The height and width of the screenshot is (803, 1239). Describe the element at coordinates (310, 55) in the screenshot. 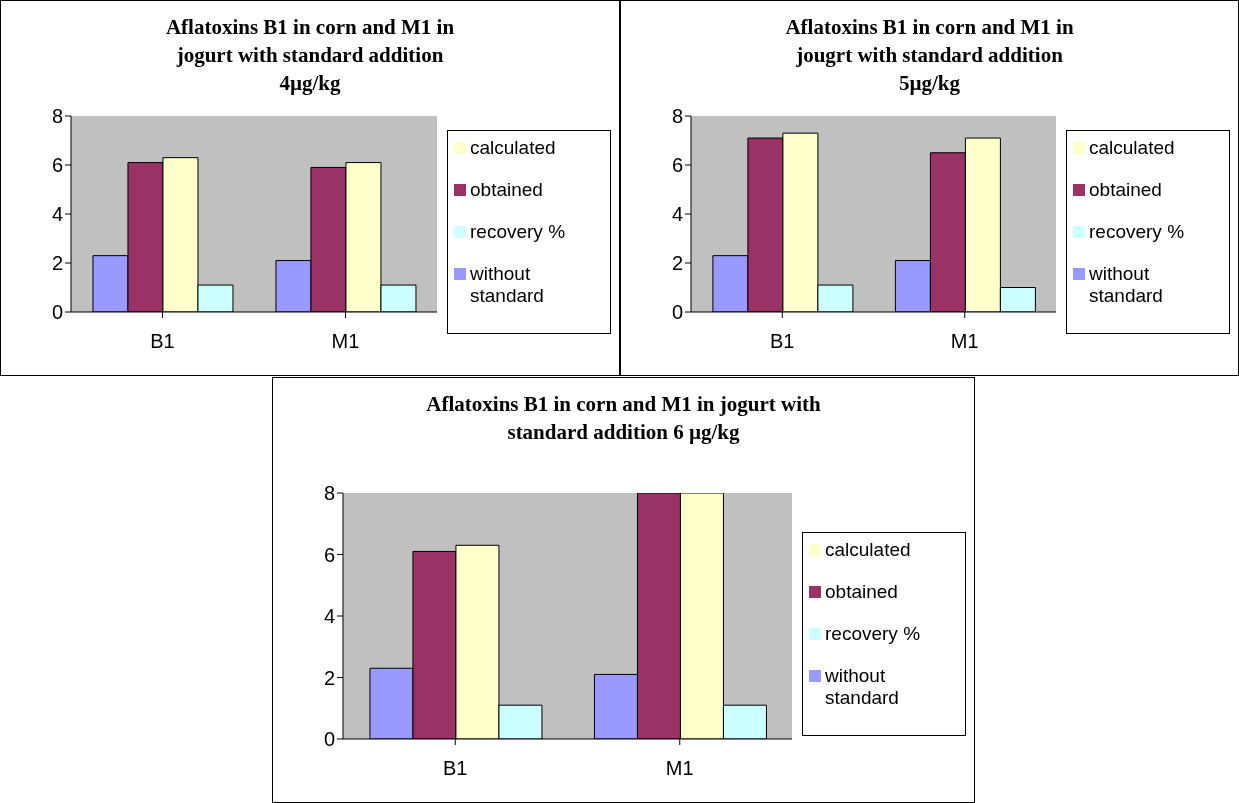

I see `chart-title: Aflatoxins B1 in corn and M1 in jogurt with standard addition 4µg/kg` at that location.